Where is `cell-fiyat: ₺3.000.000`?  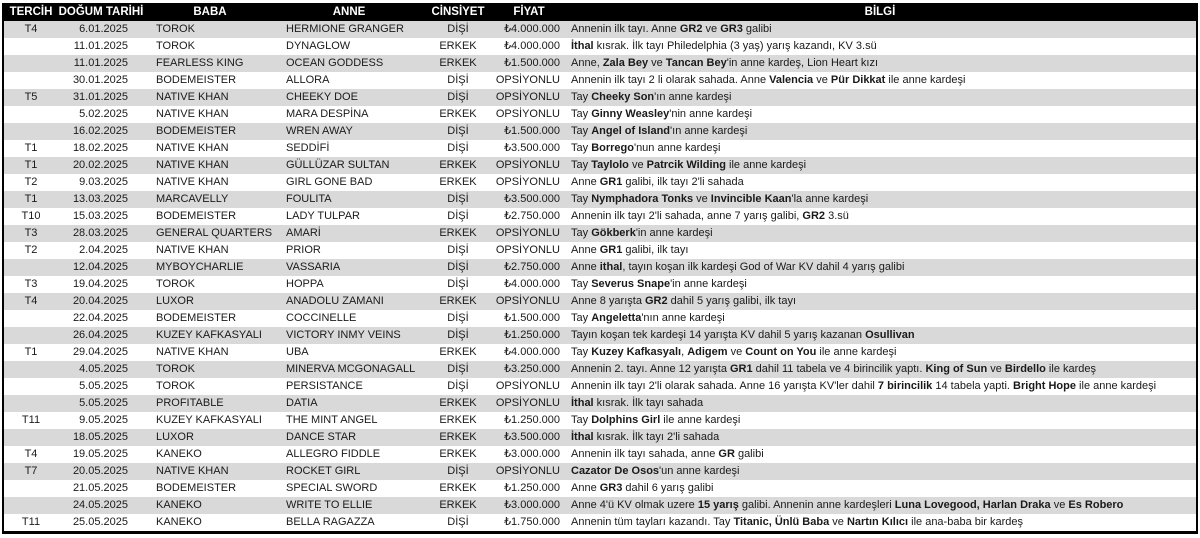
cell-fiyat: ₺3.000.000 is located at coordinates (532, 454).